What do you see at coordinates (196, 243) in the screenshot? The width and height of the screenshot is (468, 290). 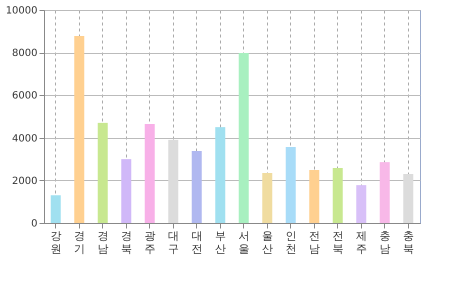 I see `x-tick-label: 대전` at bounding box center [196, 243].